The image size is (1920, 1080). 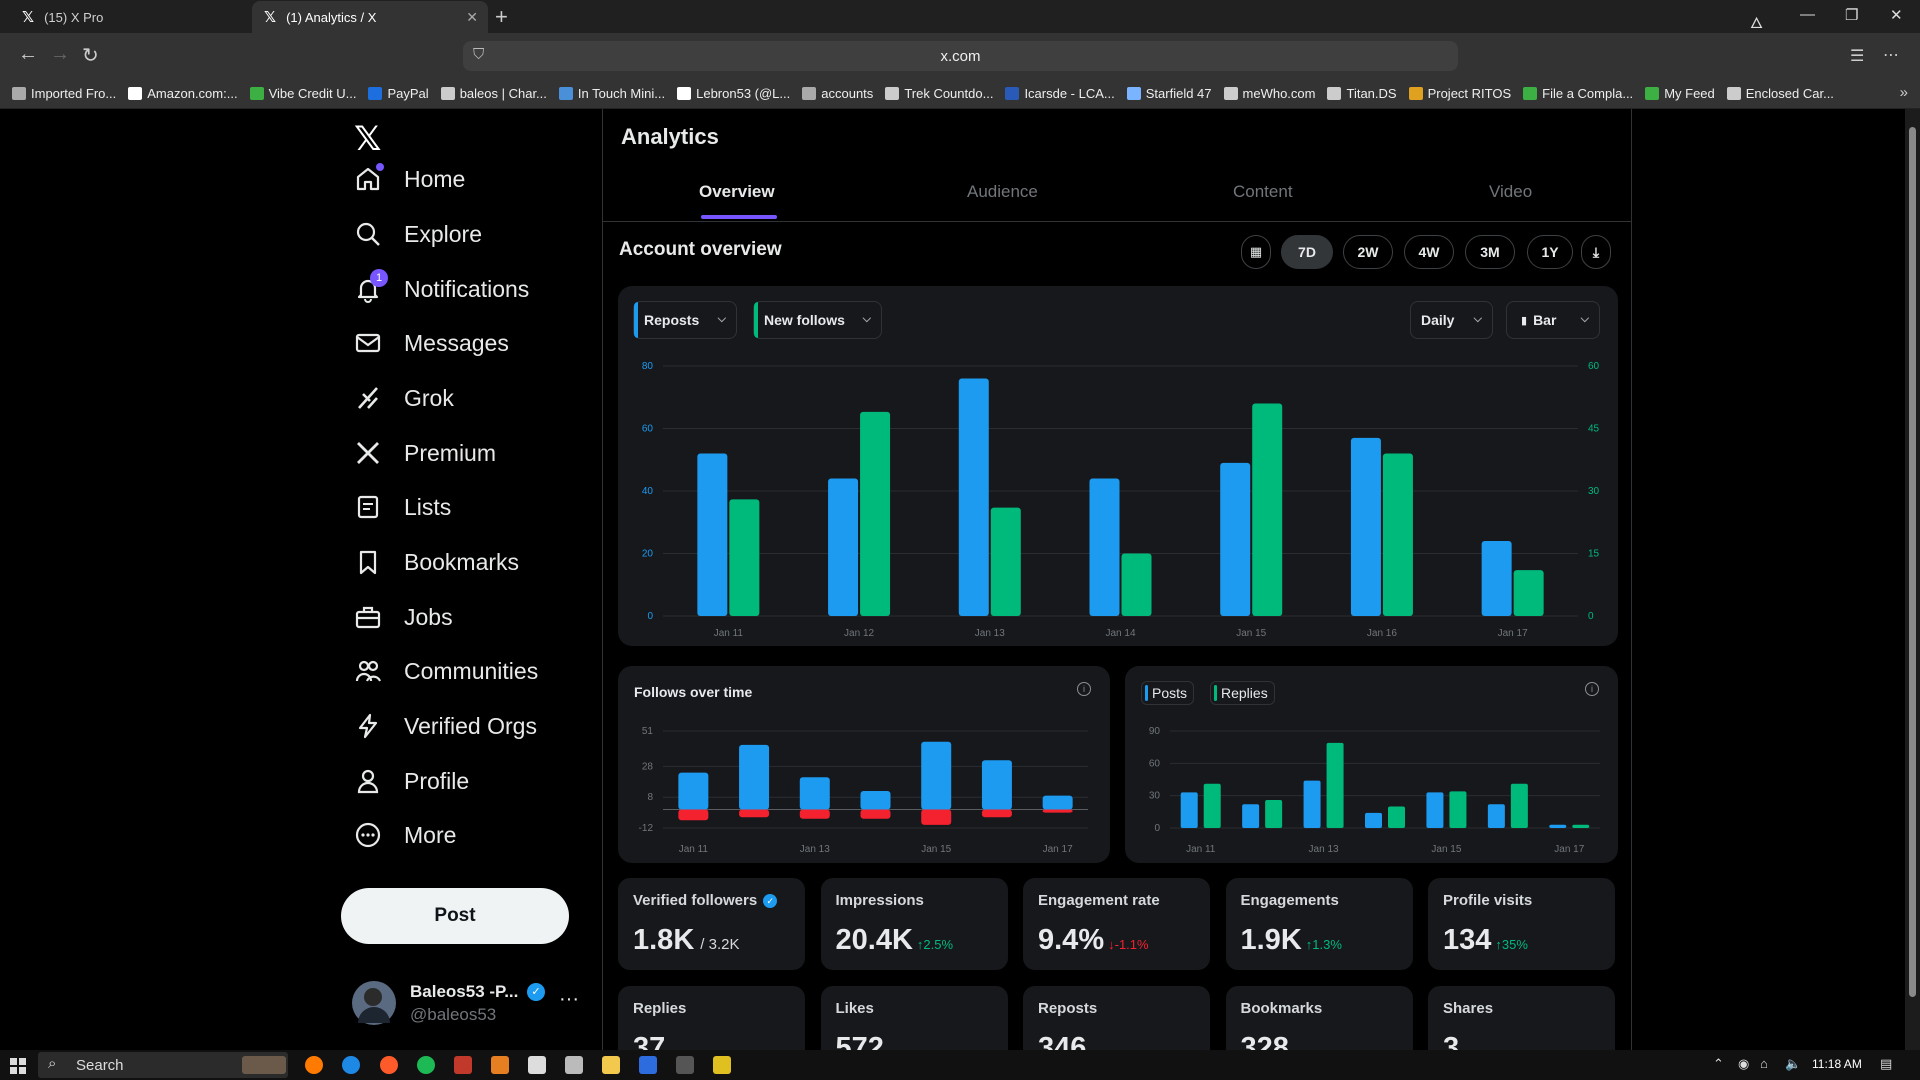 What do you see at coordinates (90, 56) in the screenshot?
I see `reload-icon: ↻` at bounding box center [90, 56].